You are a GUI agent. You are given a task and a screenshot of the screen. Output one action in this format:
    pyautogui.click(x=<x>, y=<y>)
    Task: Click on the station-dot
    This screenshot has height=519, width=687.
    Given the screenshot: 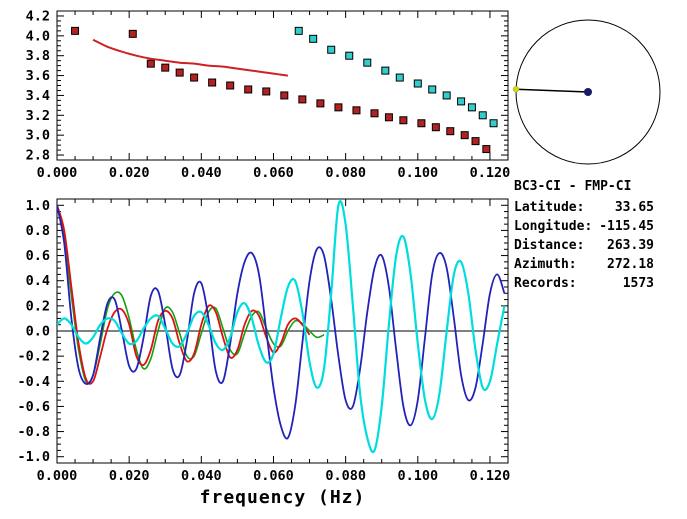 What is the action you would take?
    pyautogui.click(x=588, y=92)
    